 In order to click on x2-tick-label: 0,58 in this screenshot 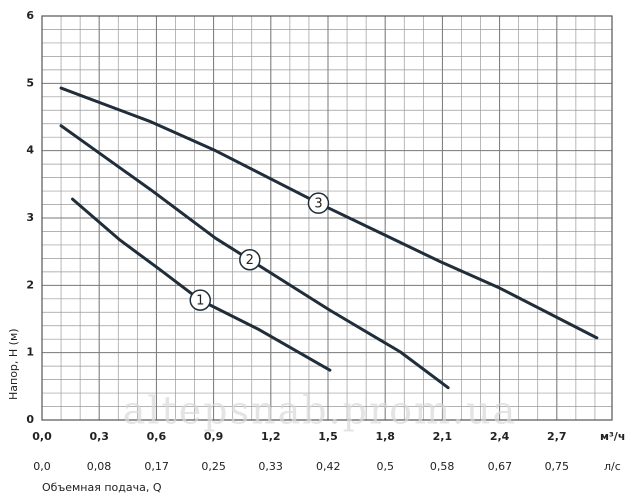, I will do `click(442, 466)`.